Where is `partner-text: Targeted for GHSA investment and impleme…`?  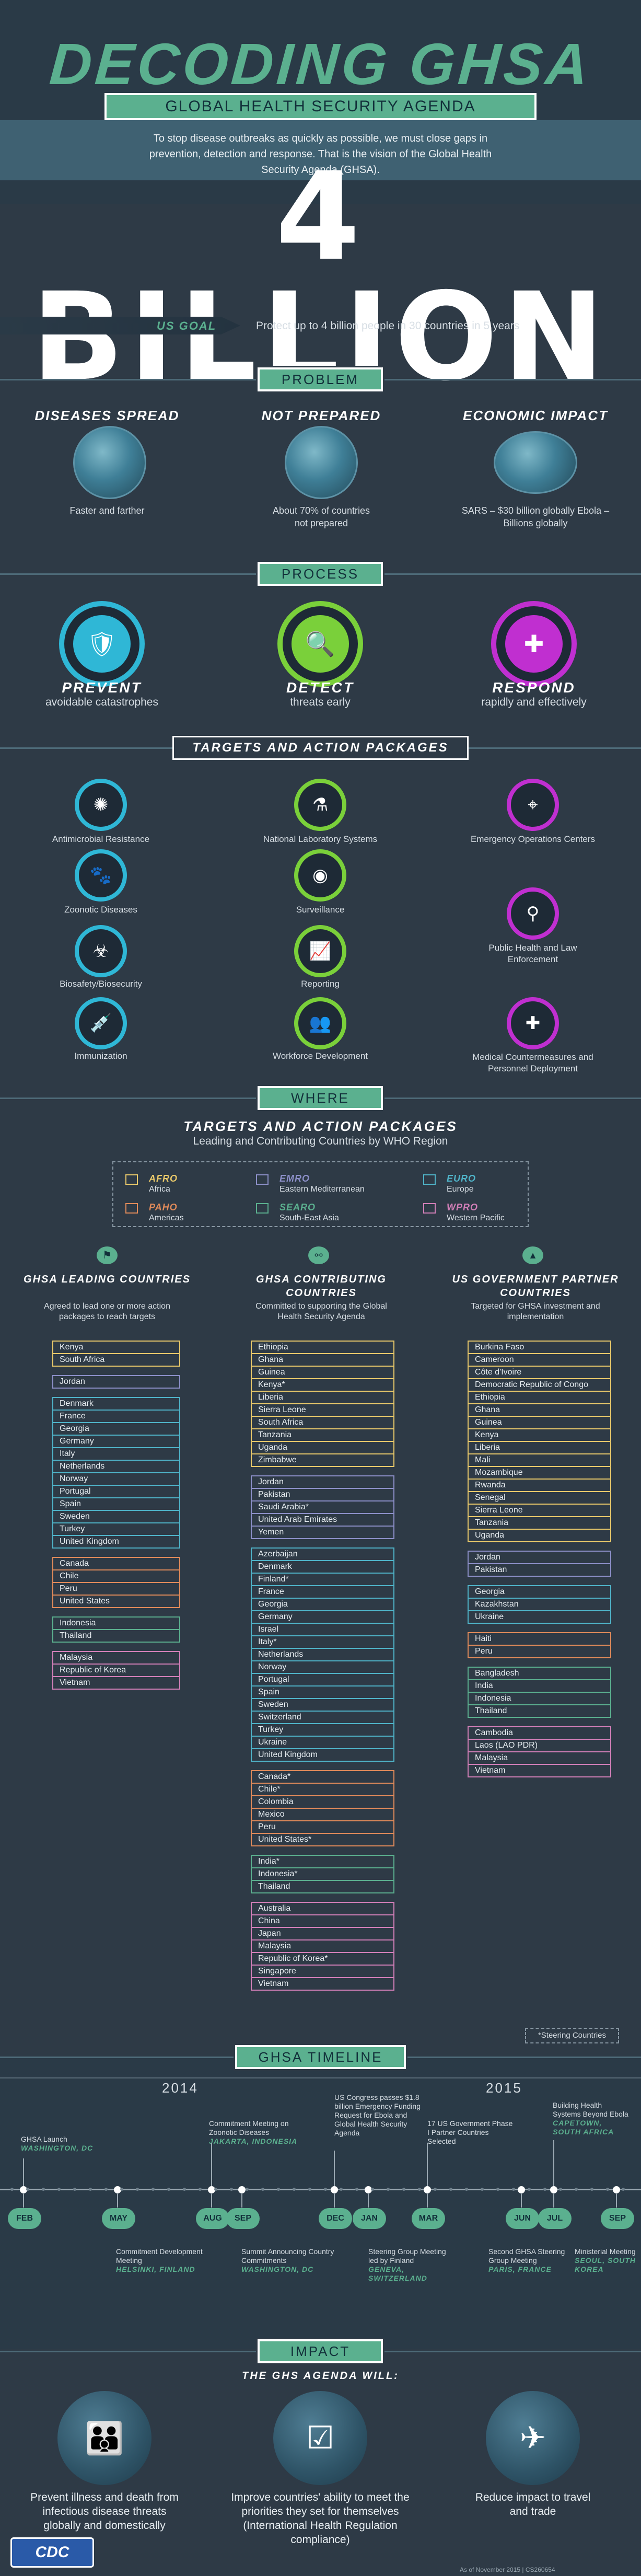
partner-text: Targeted for GHSA investment and impleme… is located at coordinates (535, 1311).